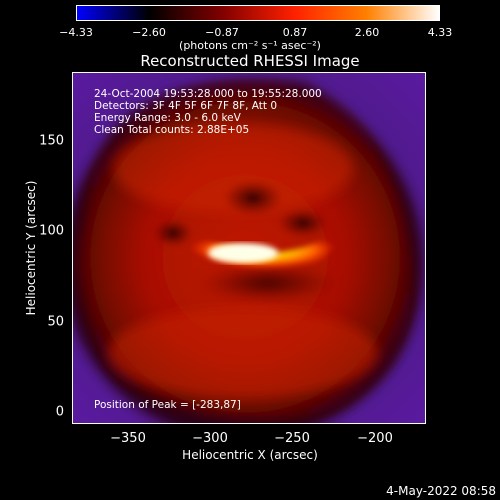  What do you see at coordinates (440, 32) in the screenshot?
I see `colorbar-tick: 4.33` at bounding box center [440, 32].